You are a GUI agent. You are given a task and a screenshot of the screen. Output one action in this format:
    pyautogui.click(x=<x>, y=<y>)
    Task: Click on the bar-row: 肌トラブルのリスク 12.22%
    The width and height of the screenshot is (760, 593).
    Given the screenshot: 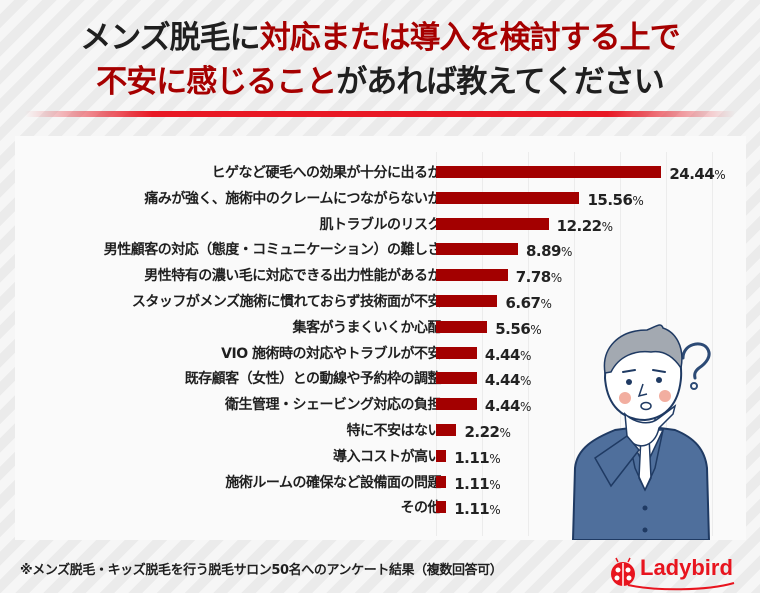 What is the action you would take?
    pyautogui.click(x=380, y=225)
    